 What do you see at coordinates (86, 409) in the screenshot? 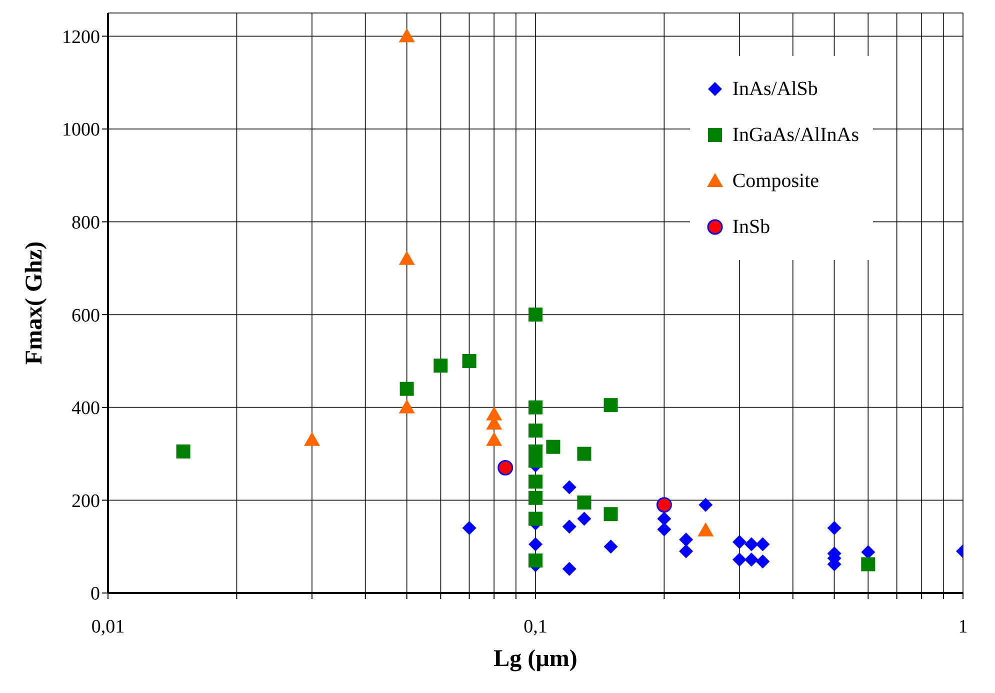
I see `y-tick-label: 400` at bounding box center [86, 409].